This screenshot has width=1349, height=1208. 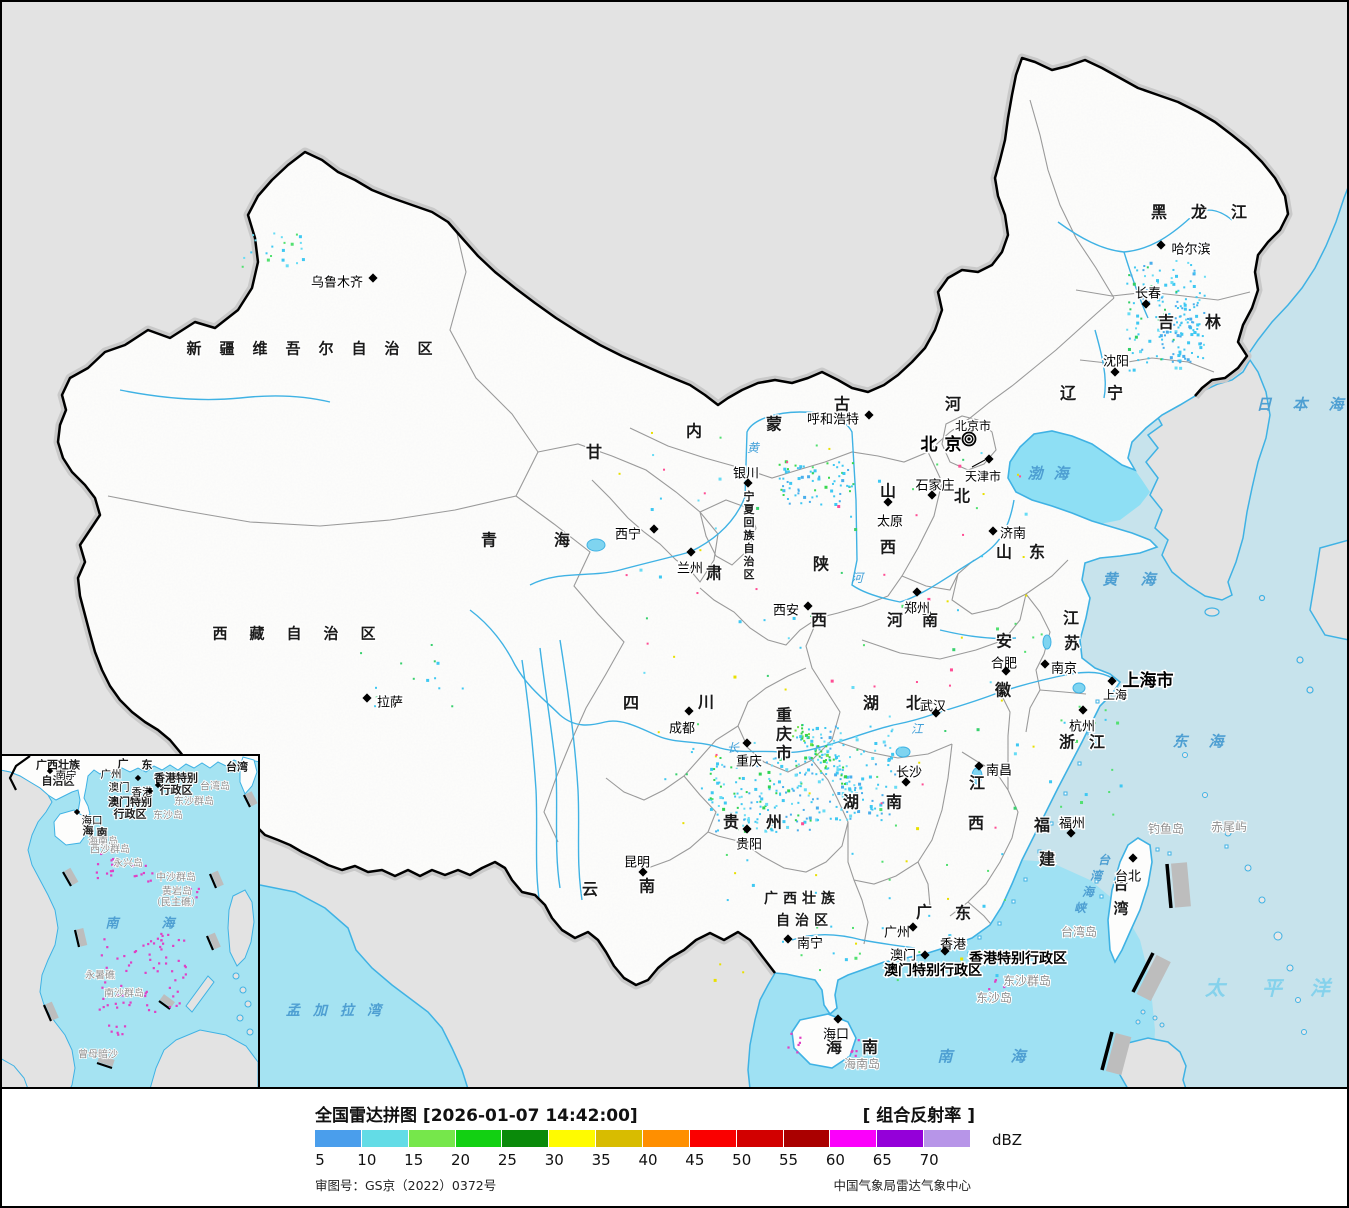 I want to click on shanghai-small-label: 上海, so click(x=1115, y=694).